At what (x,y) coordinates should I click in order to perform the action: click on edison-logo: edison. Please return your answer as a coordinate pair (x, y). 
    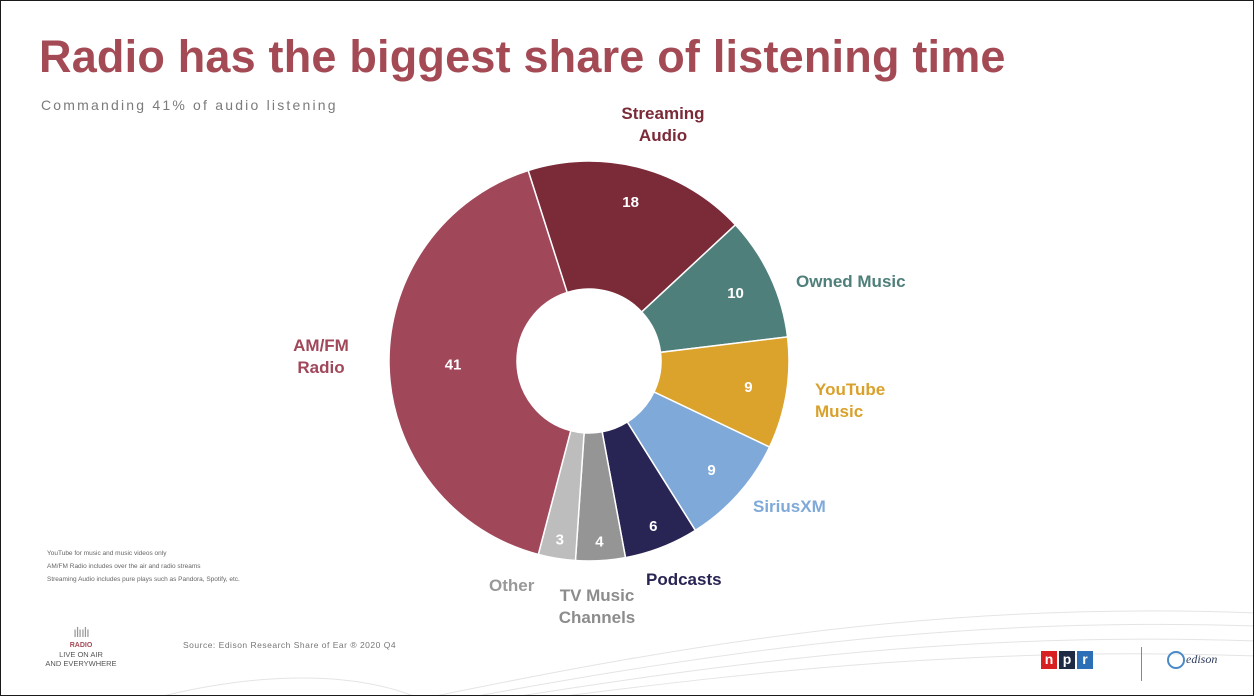
    Looking at the image, I should click on (1192, 660).